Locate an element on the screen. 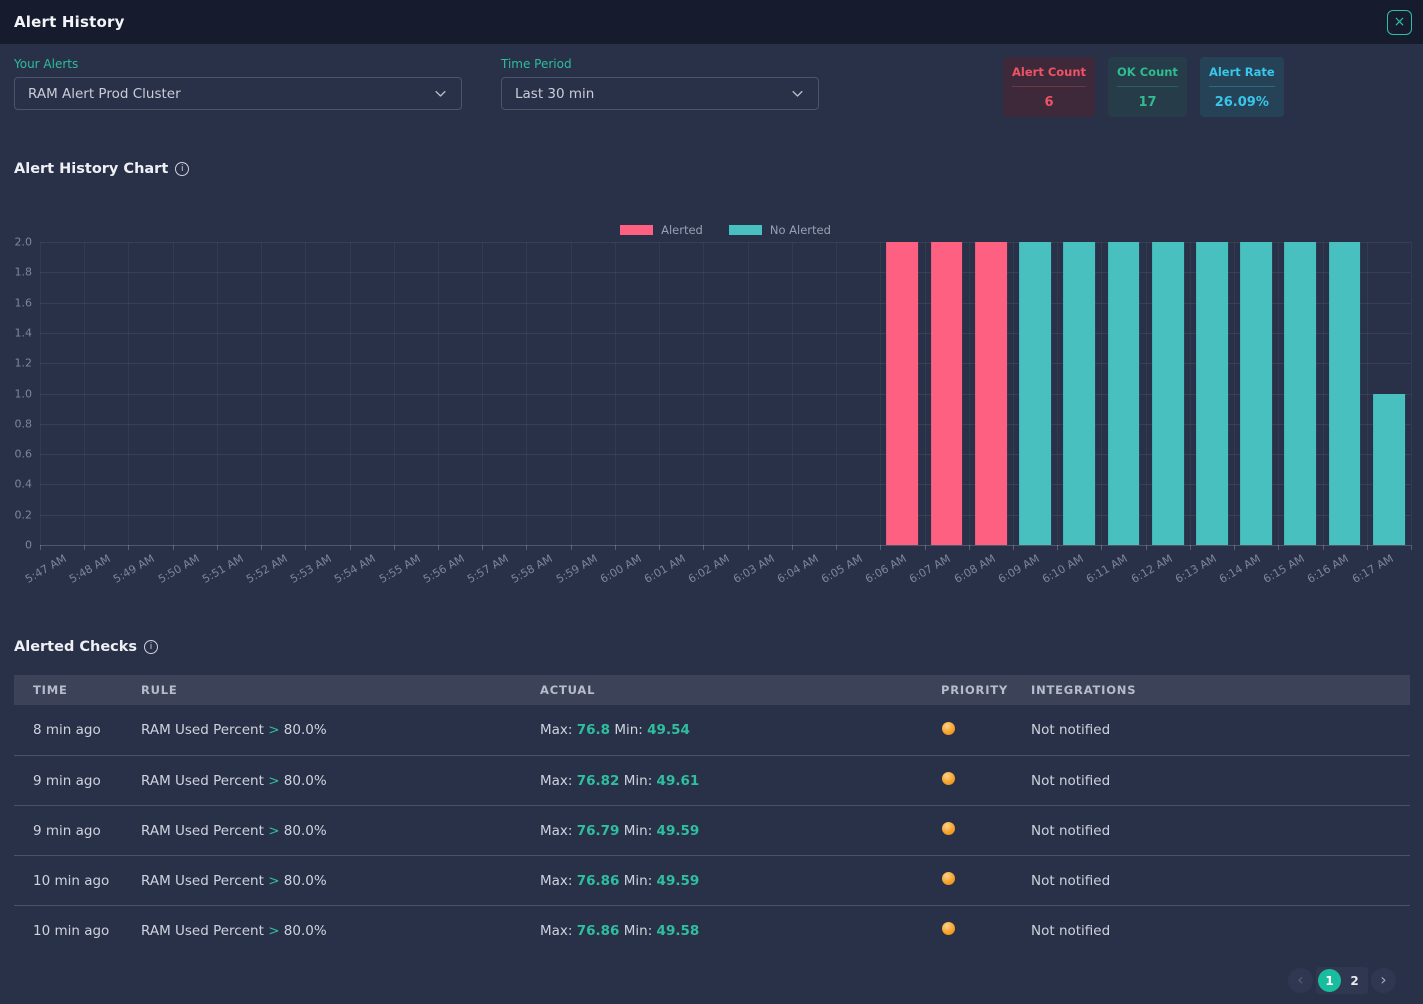 This screenshot has height=1004, width=1423. stat-alert-rate: Alert Rate 26.09% is located at coordinates (1241, 87).